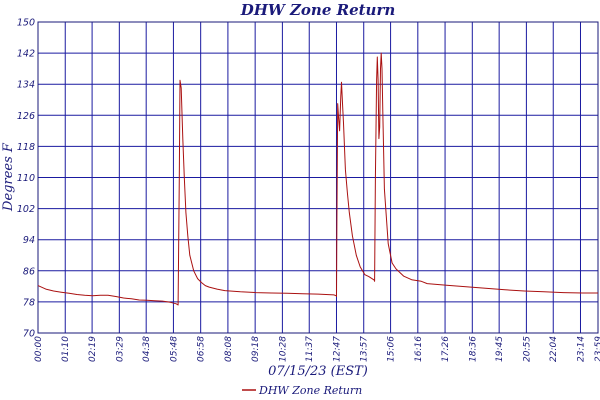  What do you see at coordinates (29, 240) in the screenshot?
I see `y-tick-label: 94` at bounding box center [29, 240].